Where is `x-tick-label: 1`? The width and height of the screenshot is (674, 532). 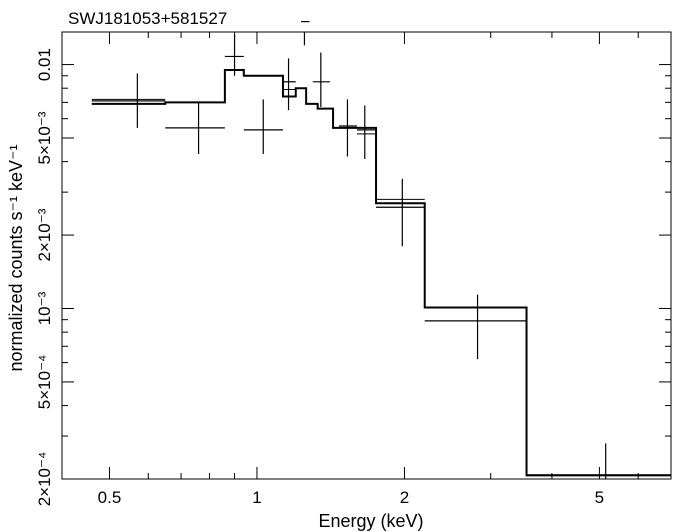
x-tick-label: 1 is located at coordinates (256, 497).